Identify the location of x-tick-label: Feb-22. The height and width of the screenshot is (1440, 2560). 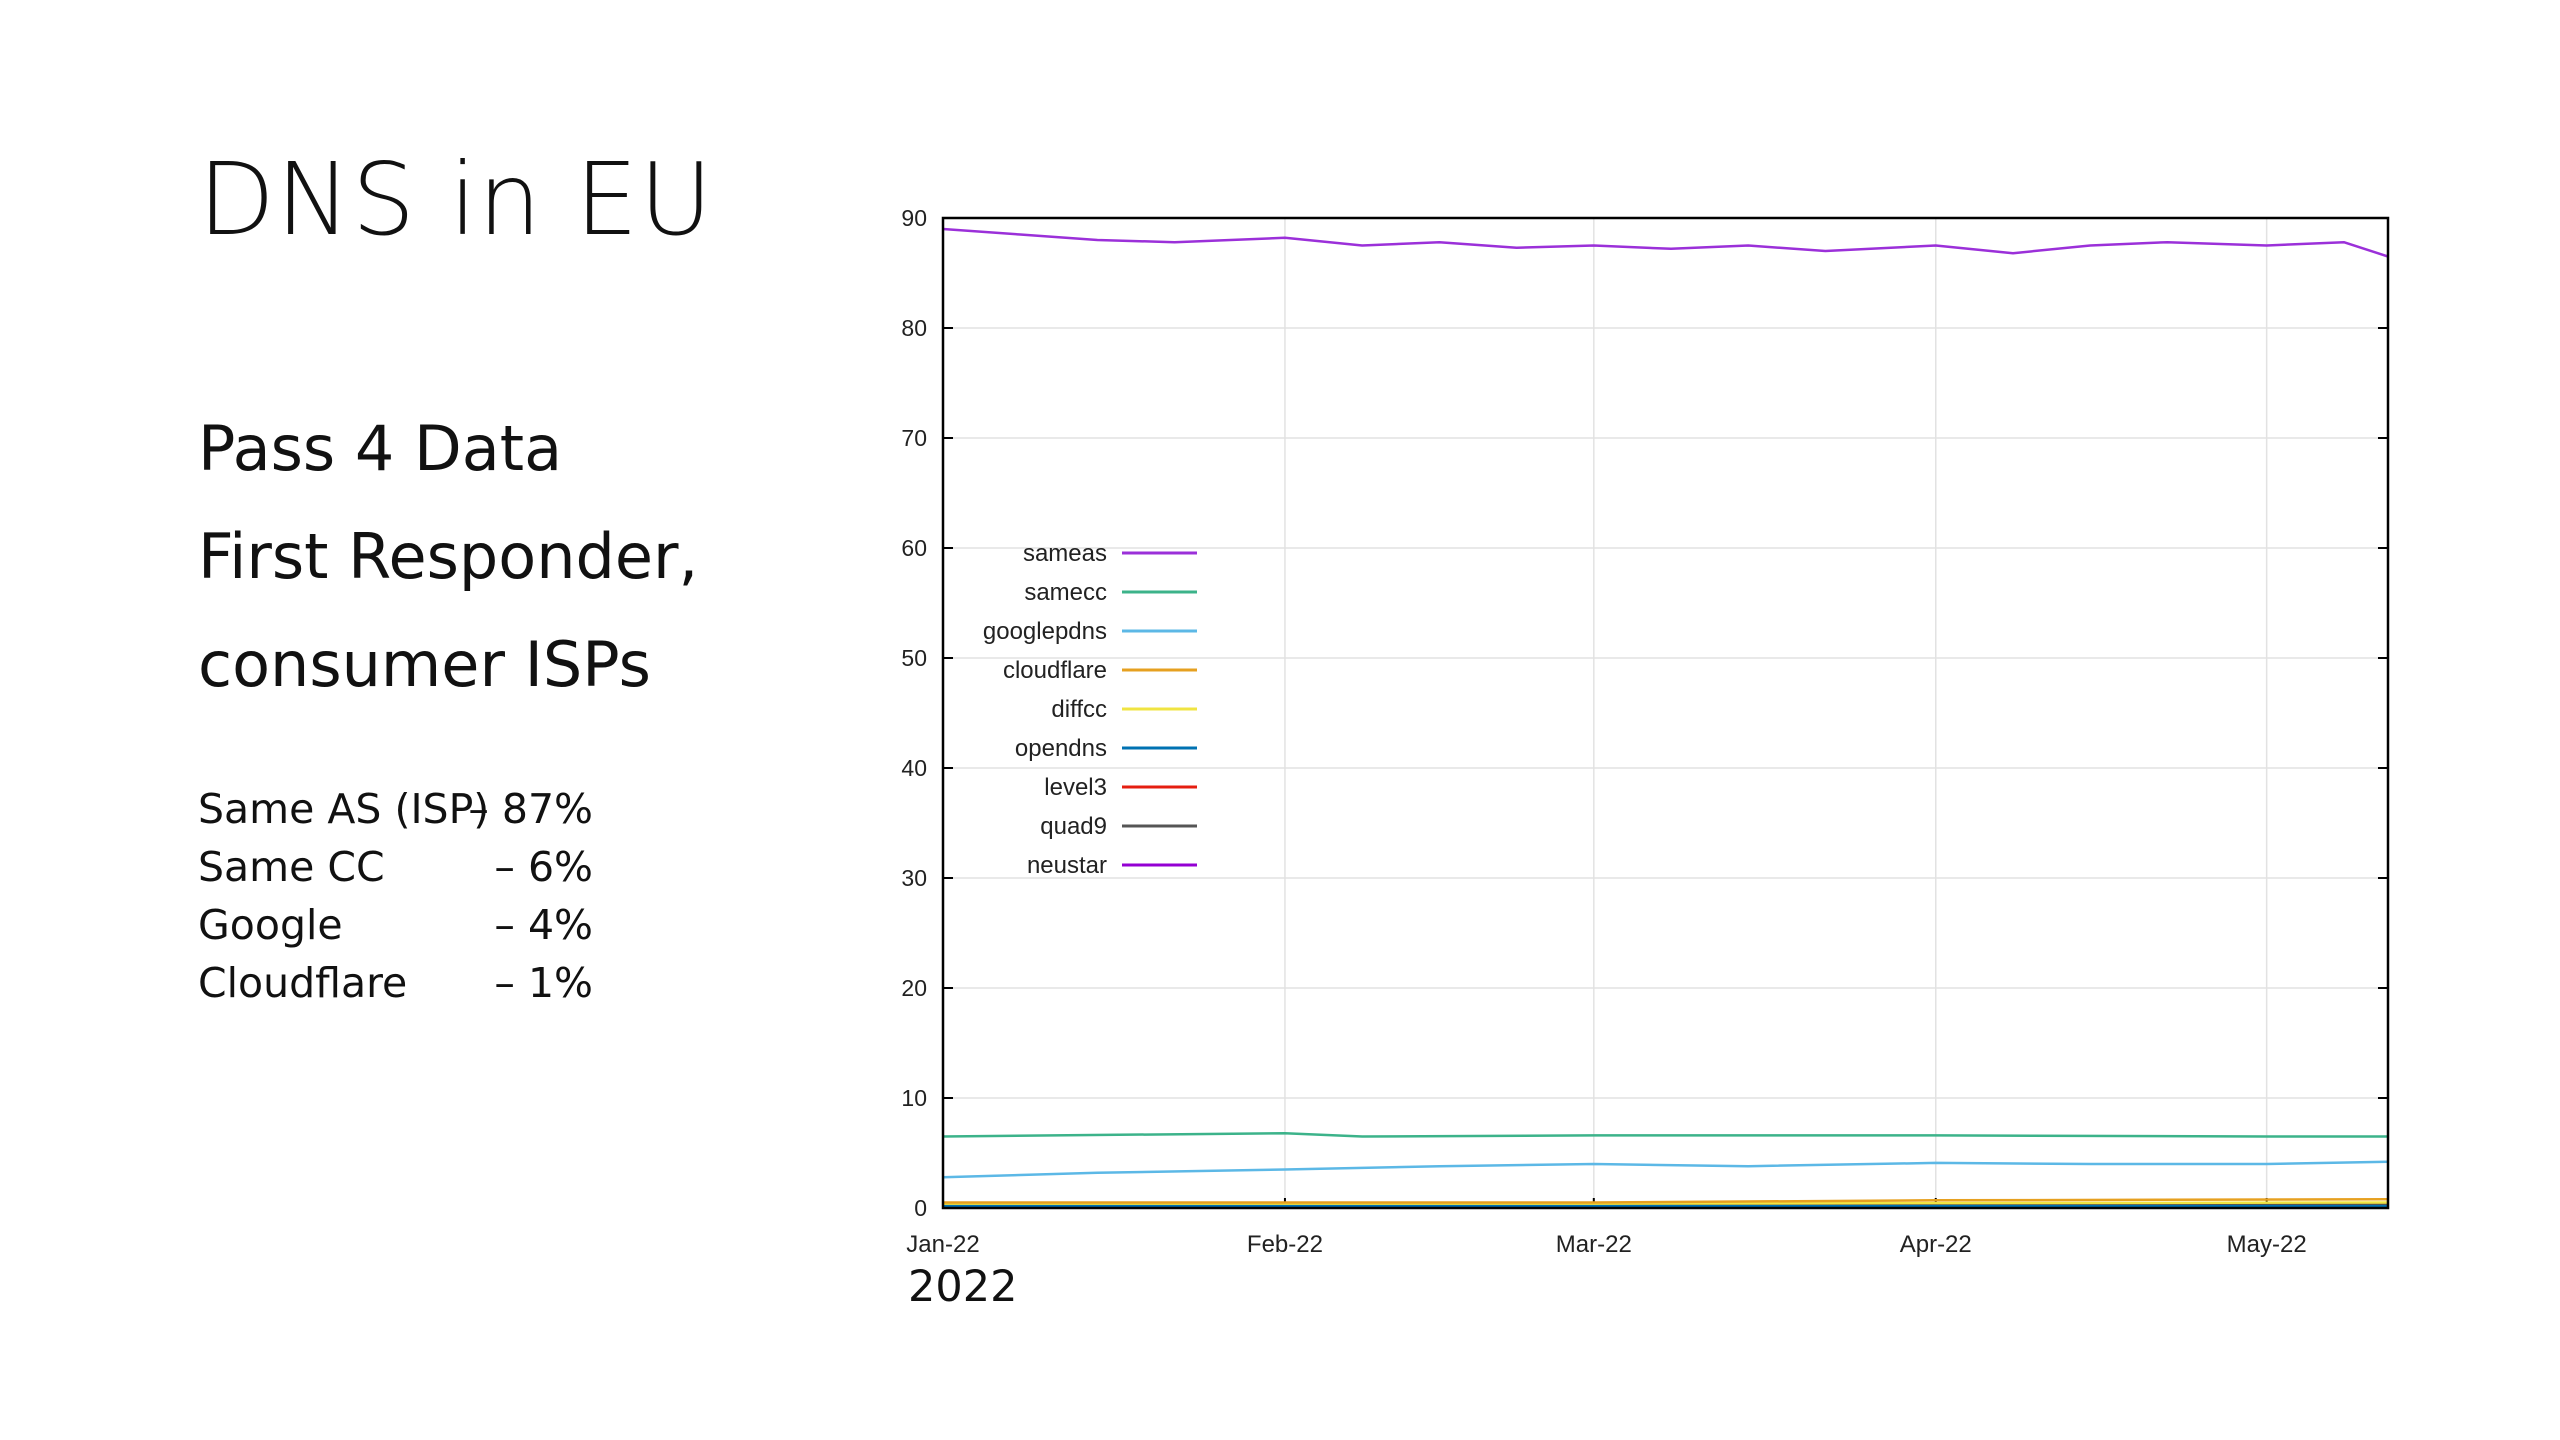
(1285, 1244).